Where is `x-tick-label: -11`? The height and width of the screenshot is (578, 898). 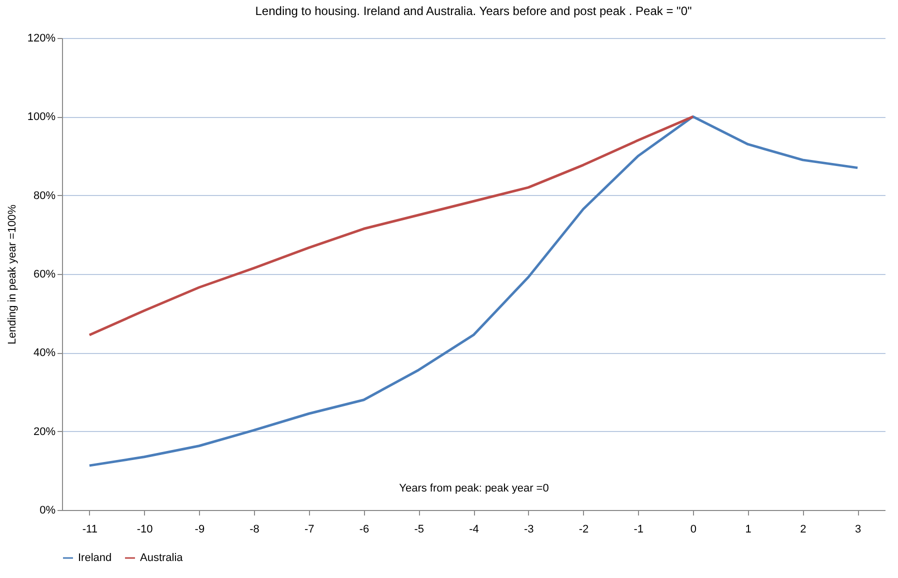 x-tick-label: -11 is located at coordinates (90, 530).